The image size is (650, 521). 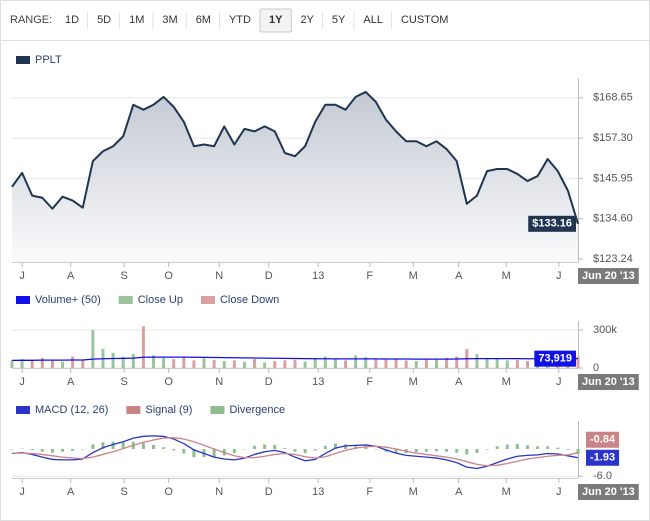 I want to click on range-button-label: 5Y, so click(x=339, y=20).